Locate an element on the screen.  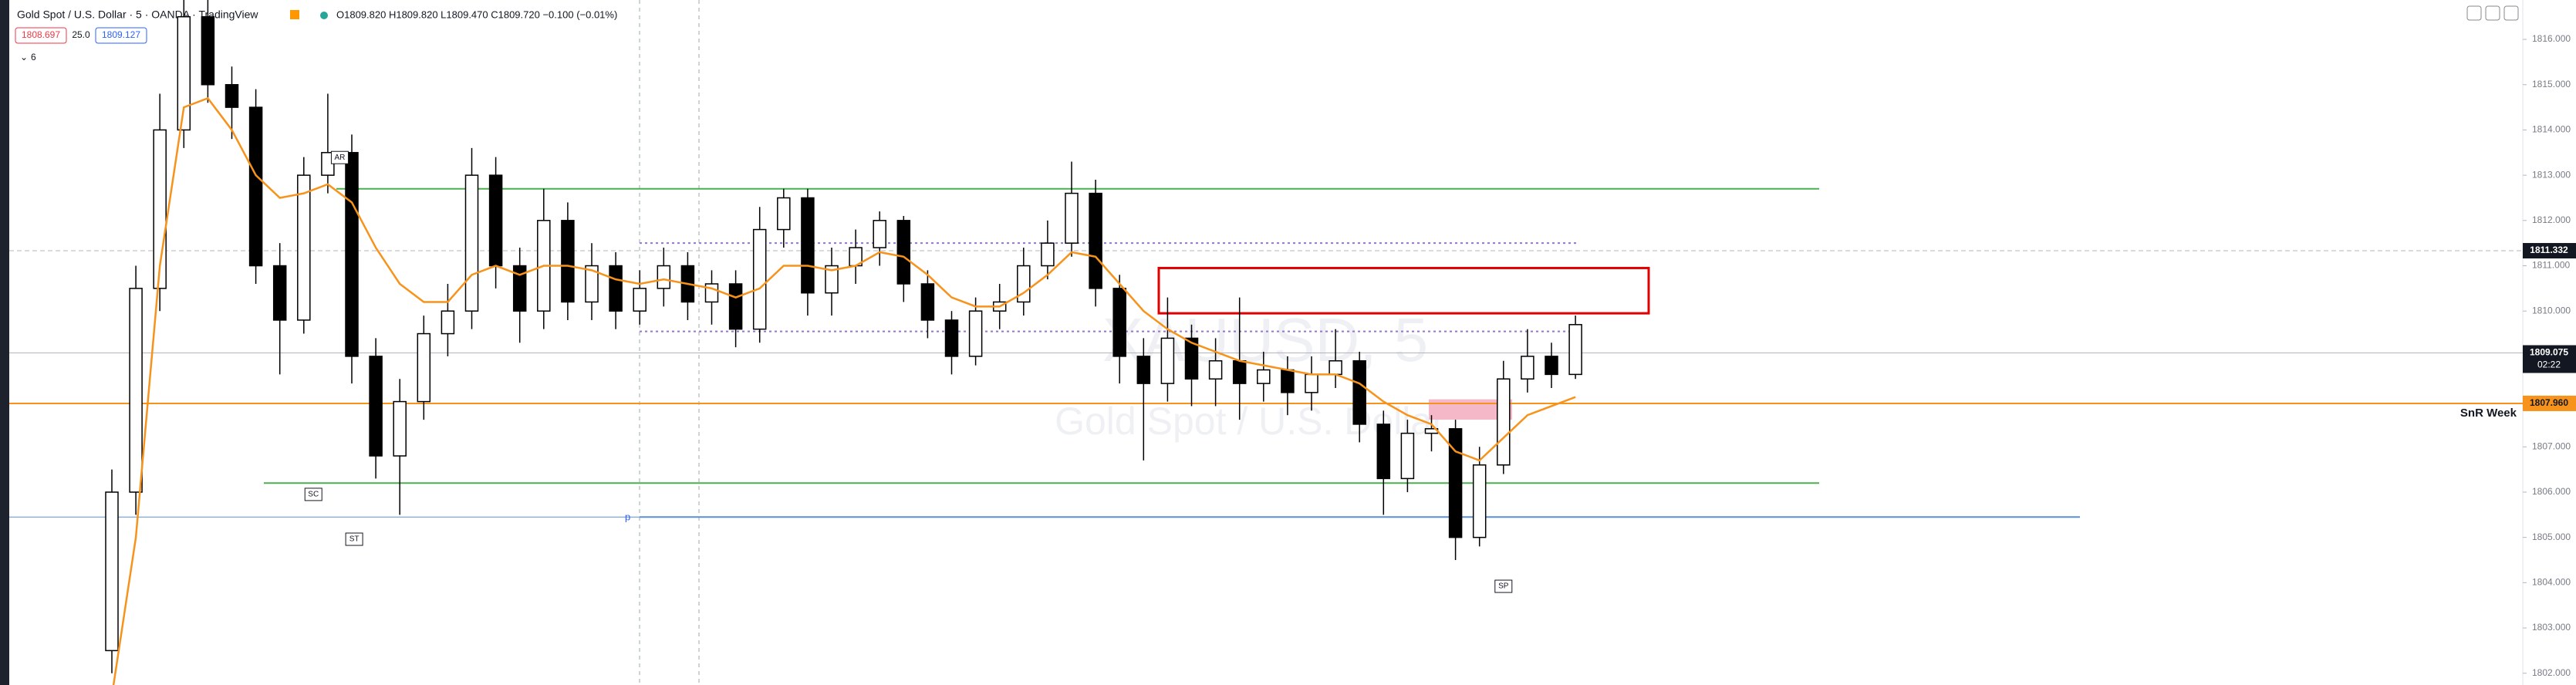
y-tick-label: 1815.000 is located at coordinates (2551, 84).